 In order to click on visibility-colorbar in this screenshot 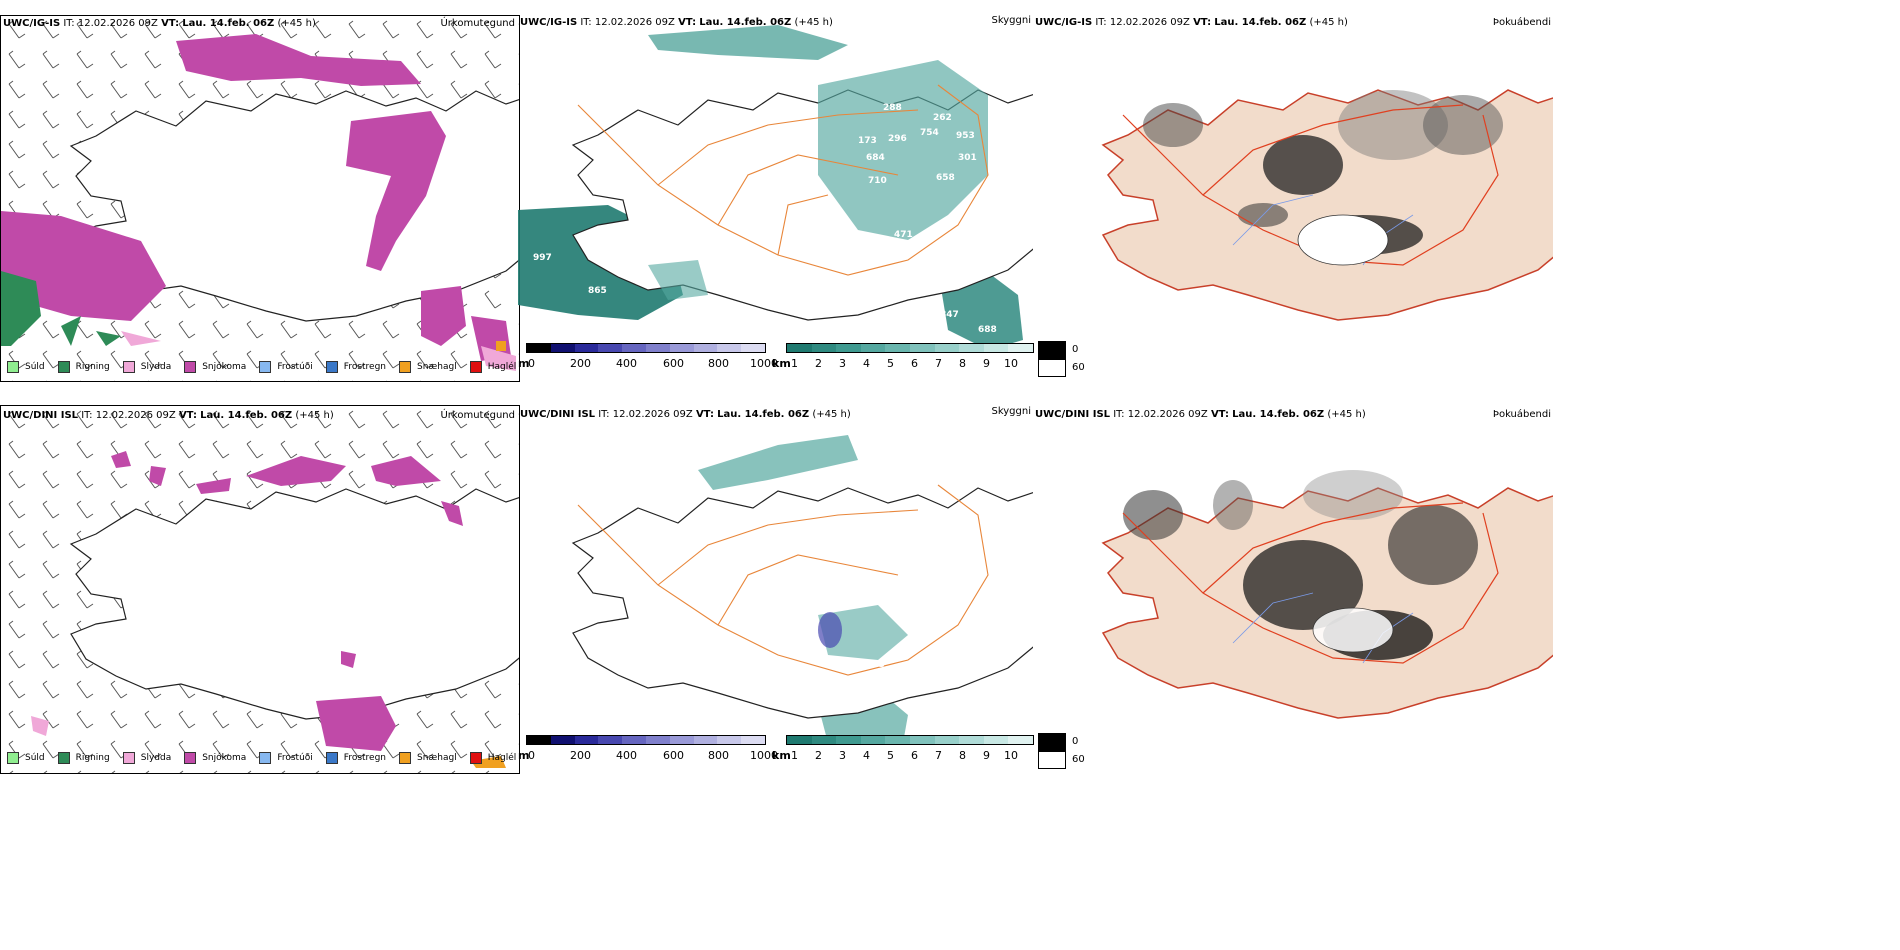, I will do `click(910, 348)`.